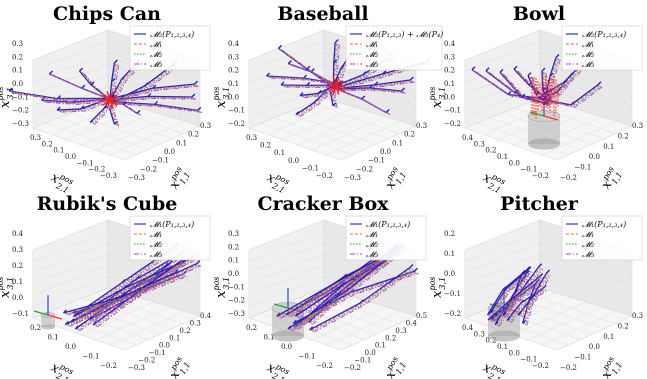 The width and height of the screenshot is (647, 379). What do you see at coordinates (35, 138) in the screenshot?
I see `y-tick-label: 0.3` at bounding box center [35, 138].